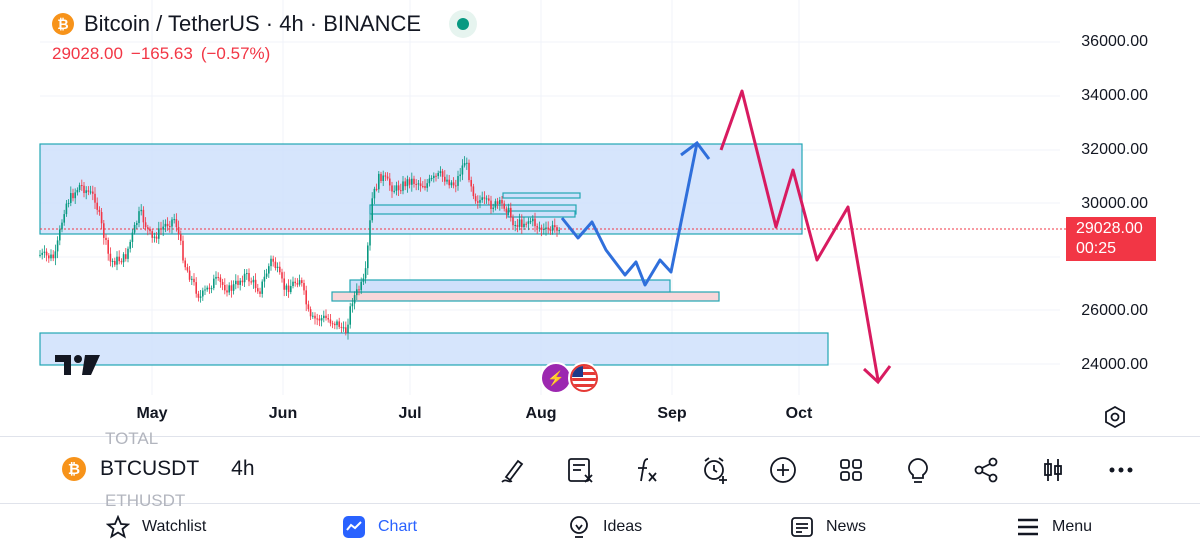 The height and width of the screenshot is (554, 1200). I want to click on object-tree-icon, so click(580, 470).